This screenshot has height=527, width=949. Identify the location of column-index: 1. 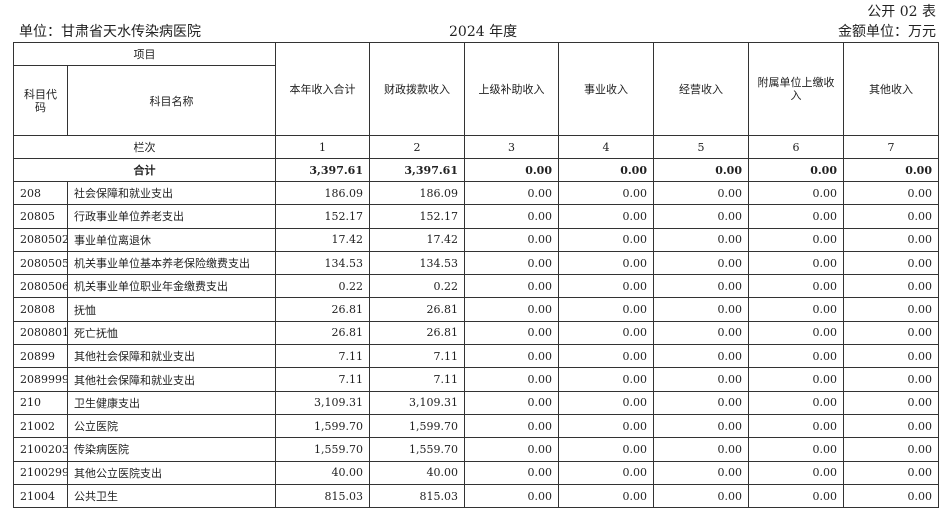
(322, 147).